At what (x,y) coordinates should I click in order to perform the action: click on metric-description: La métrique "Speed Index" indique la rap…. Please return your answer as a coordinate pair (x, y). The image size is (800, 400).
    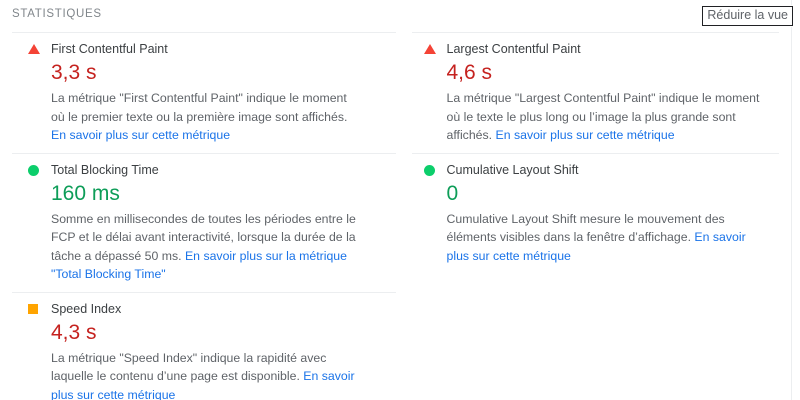
    Looking at the image, I should click on (206, 374).